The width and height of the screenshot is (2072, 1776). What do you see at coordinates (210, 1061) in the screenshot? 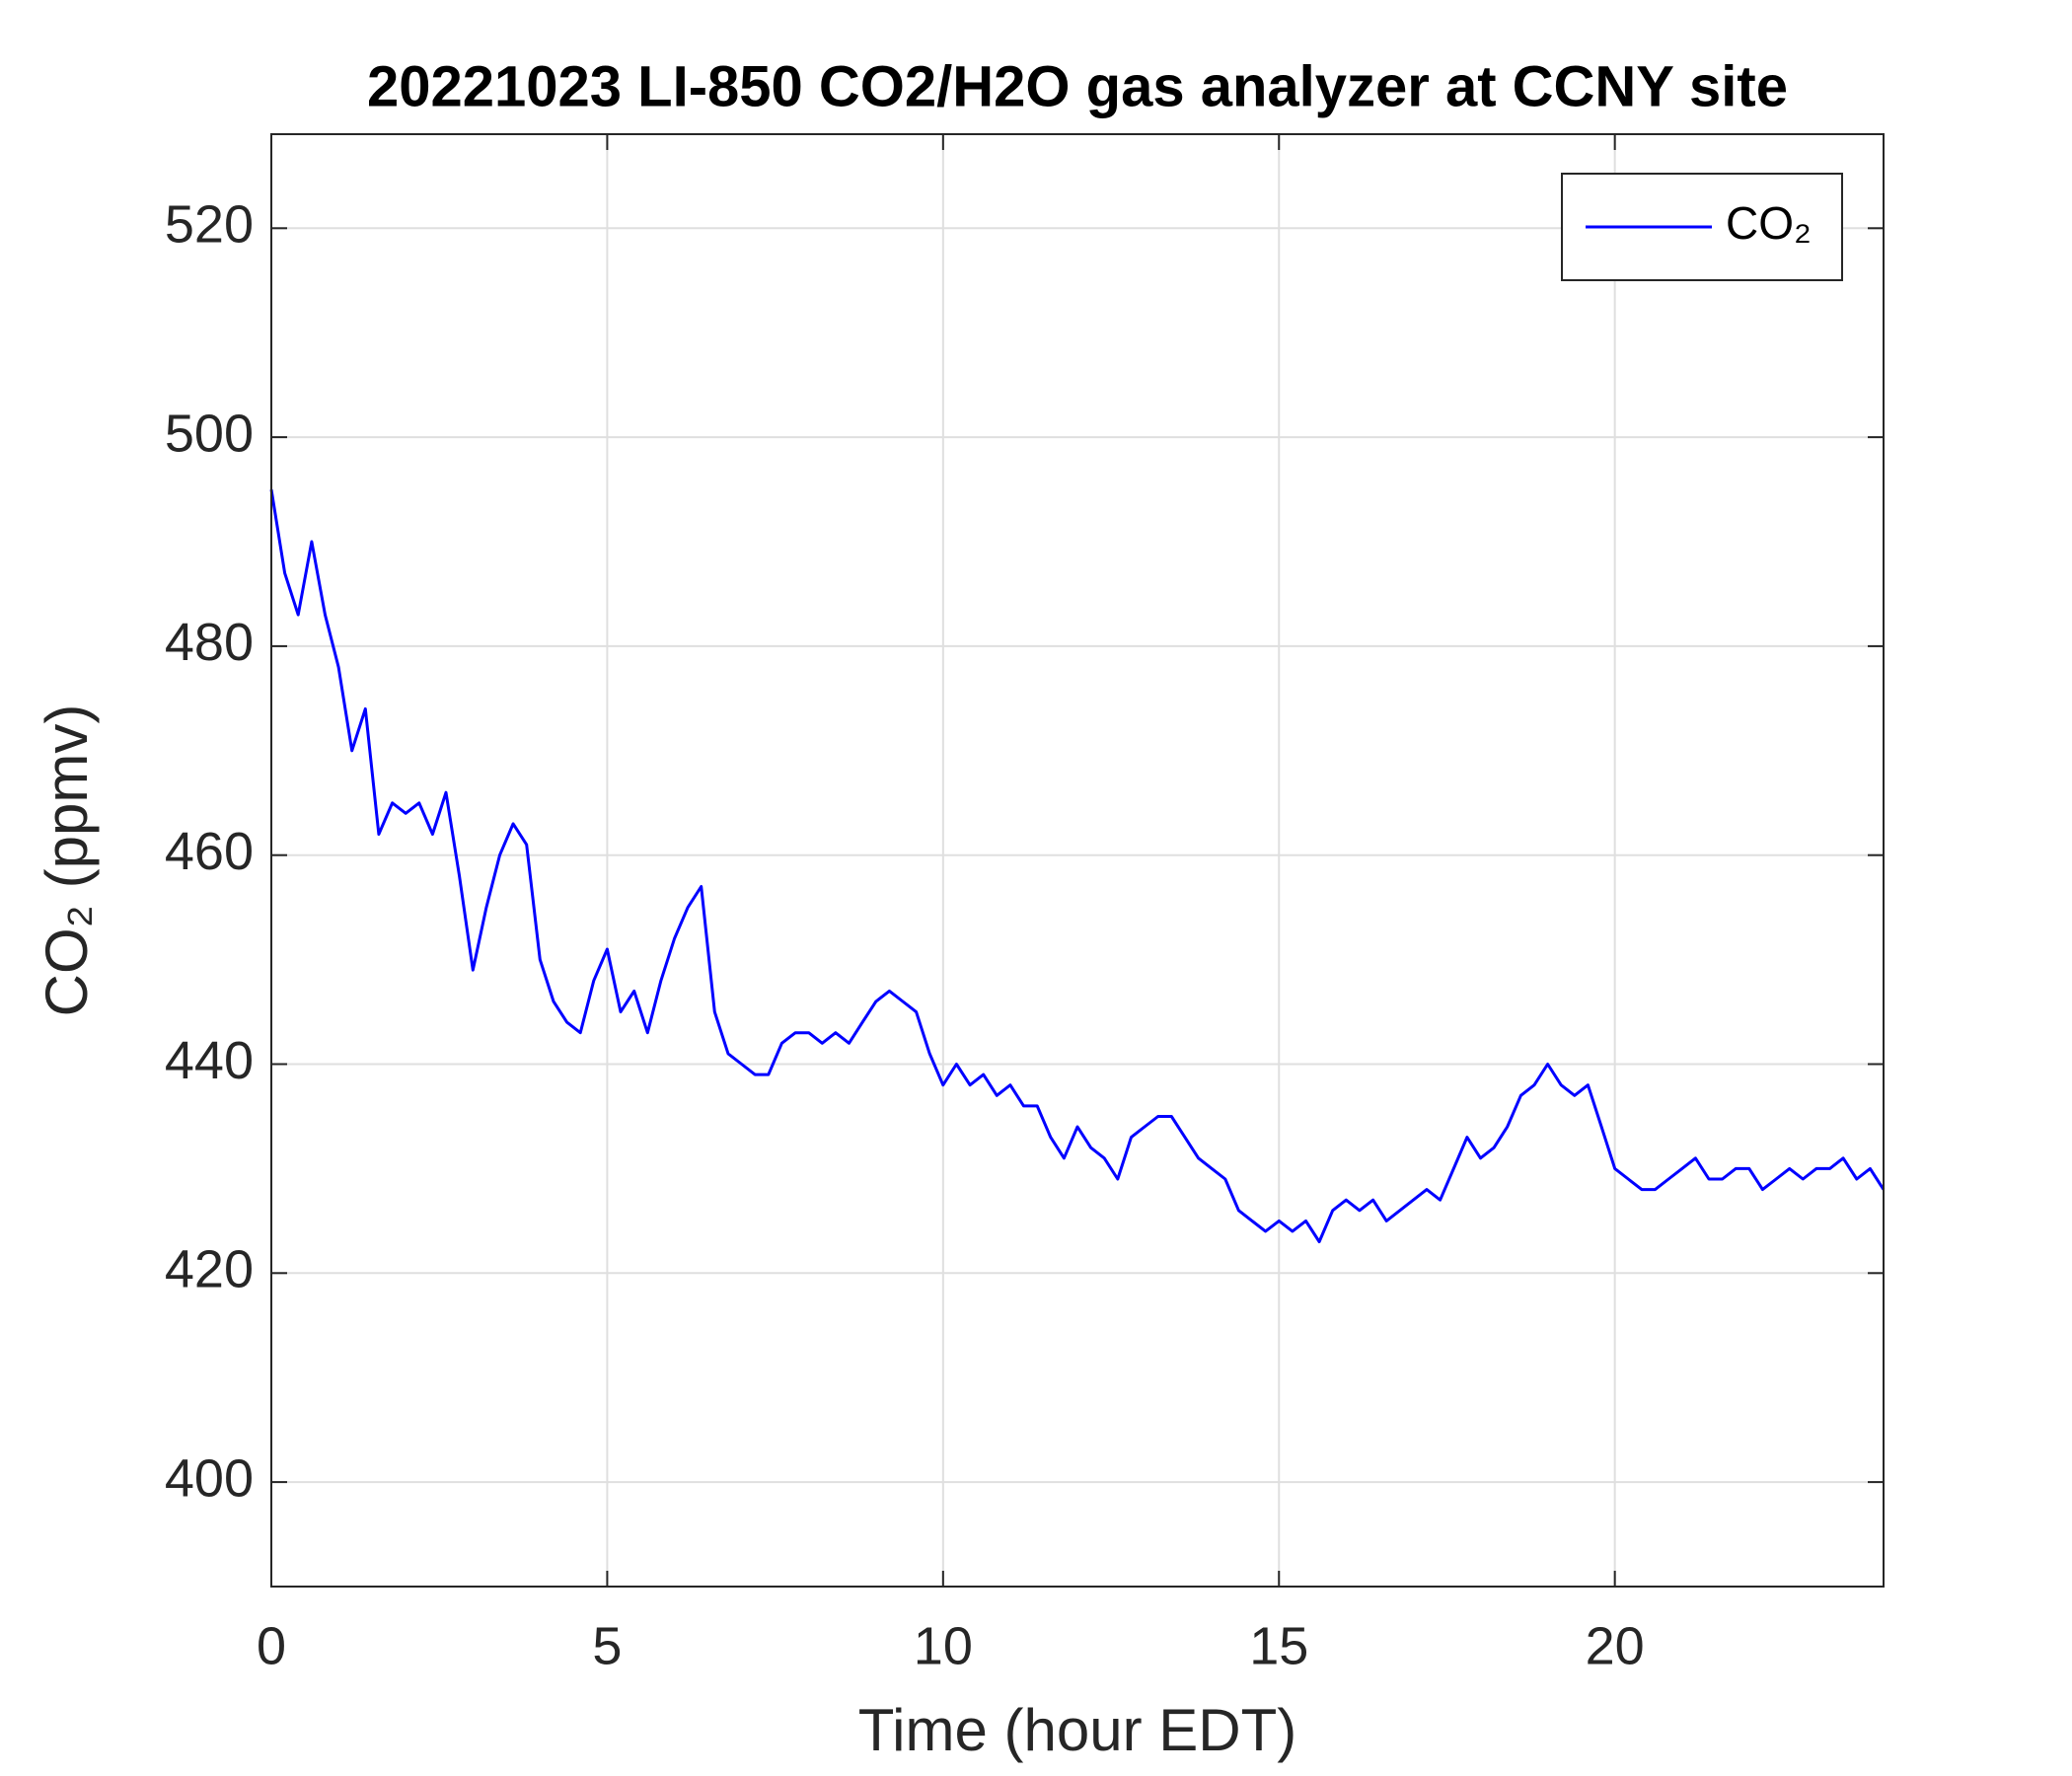
I see `y-tick-label: 440` at bounding box center [210, 1061].